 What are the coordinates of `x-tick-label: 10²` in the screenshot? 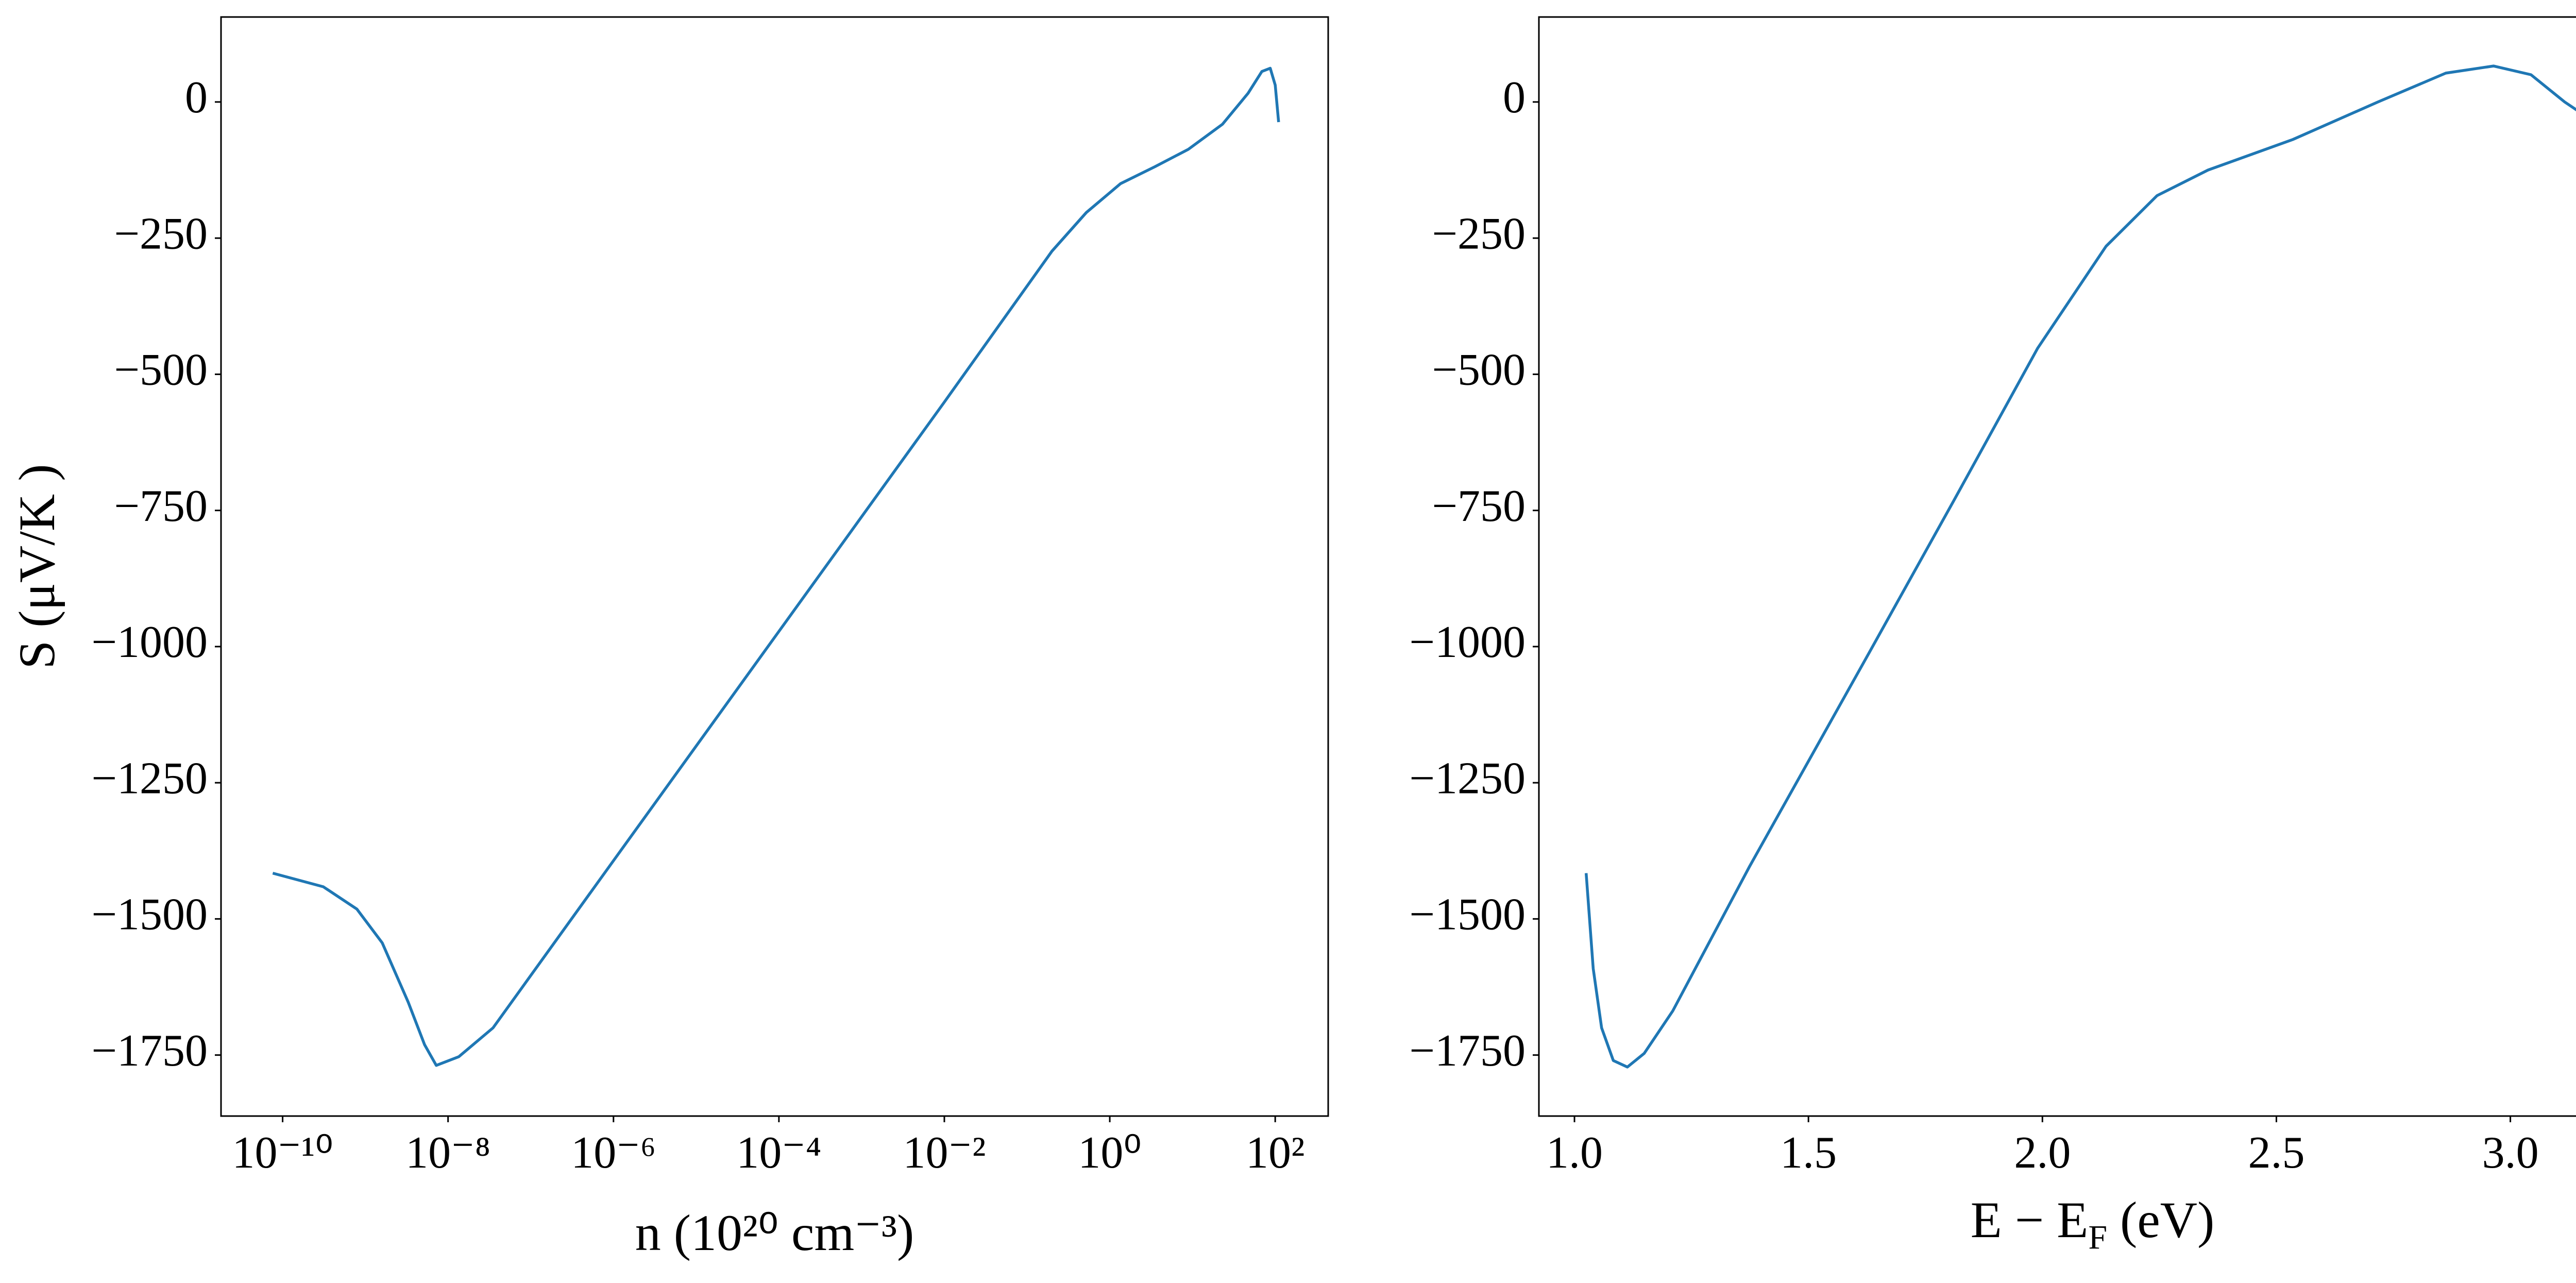 It's located at (1275, 1153).